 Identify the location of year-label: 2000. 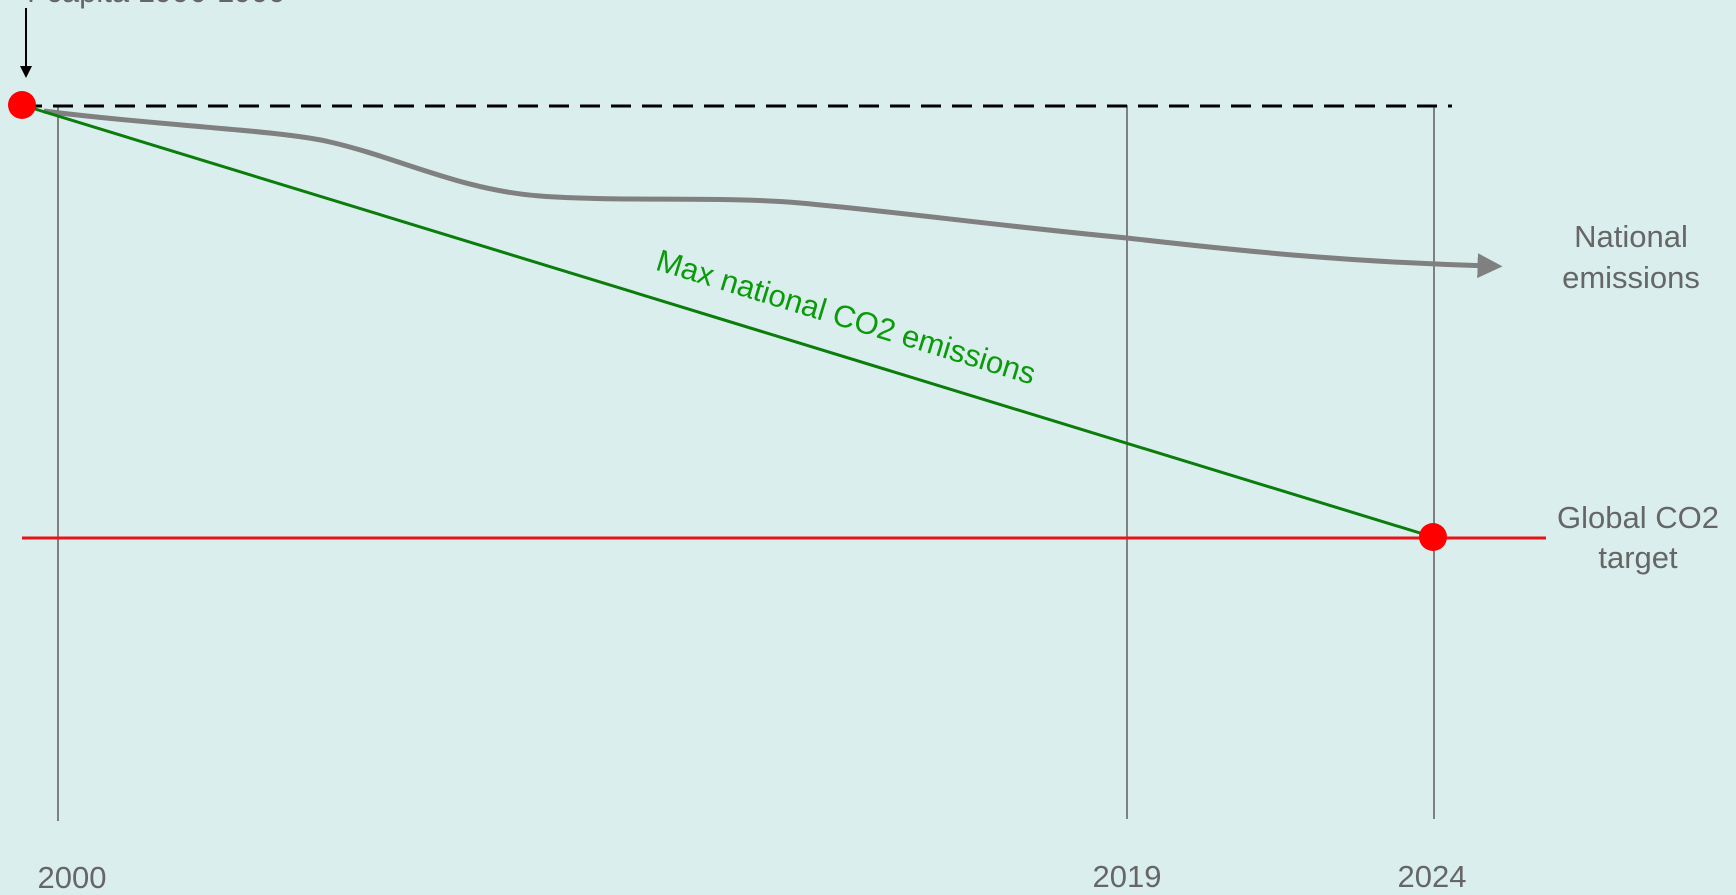
(72, 877).